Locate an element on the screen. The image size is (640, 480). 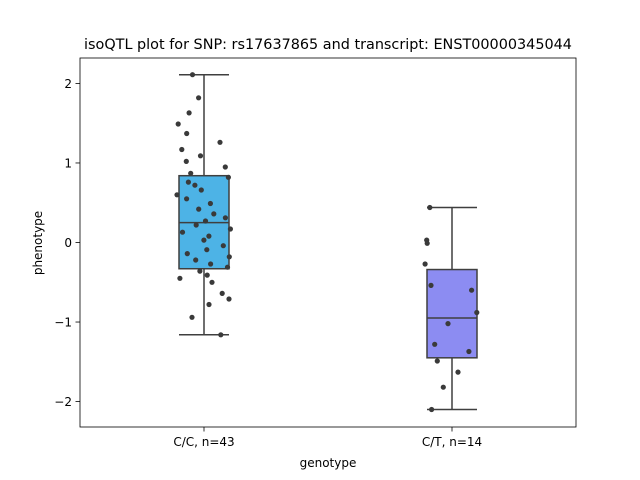
y-tick-label: 2 is located at coordinates (68, 84).